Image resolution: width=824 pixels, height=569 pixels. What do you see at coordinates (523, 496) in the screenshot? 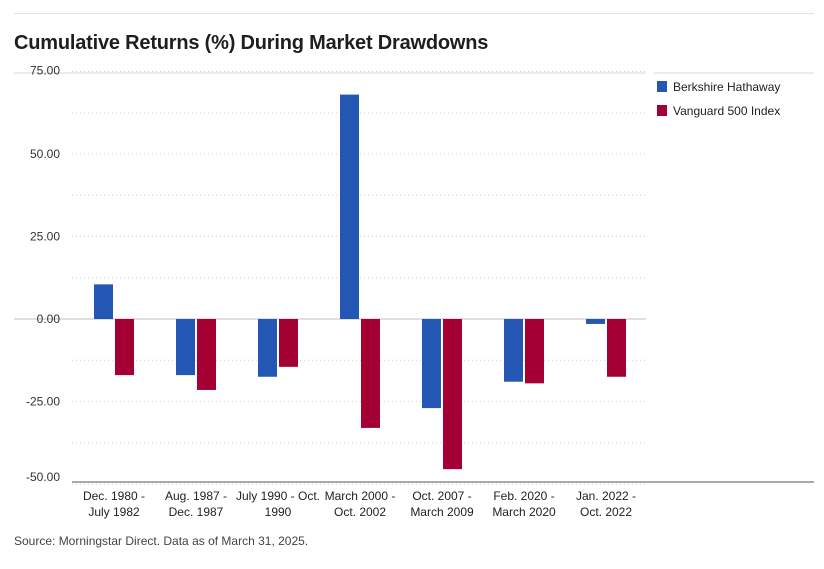
I see `x-tick-label: Feb. 2020 -` at bounding box center [523, 496].